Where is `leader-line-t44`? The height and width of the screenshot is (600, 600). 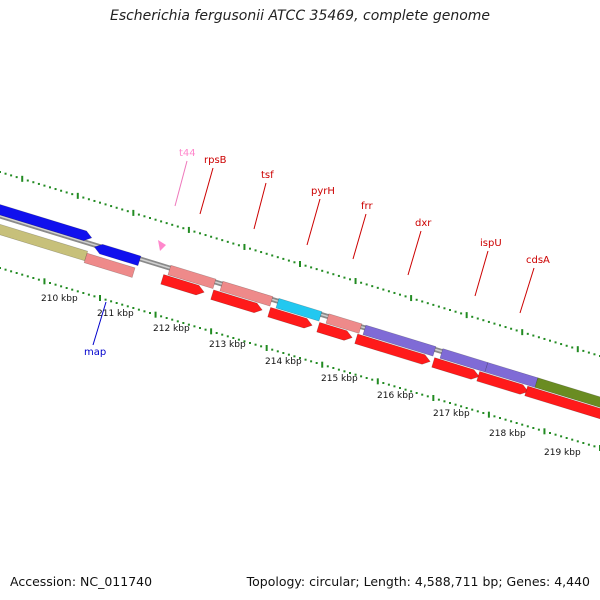 leader-line-t44 is located at coordinates (181, 183).